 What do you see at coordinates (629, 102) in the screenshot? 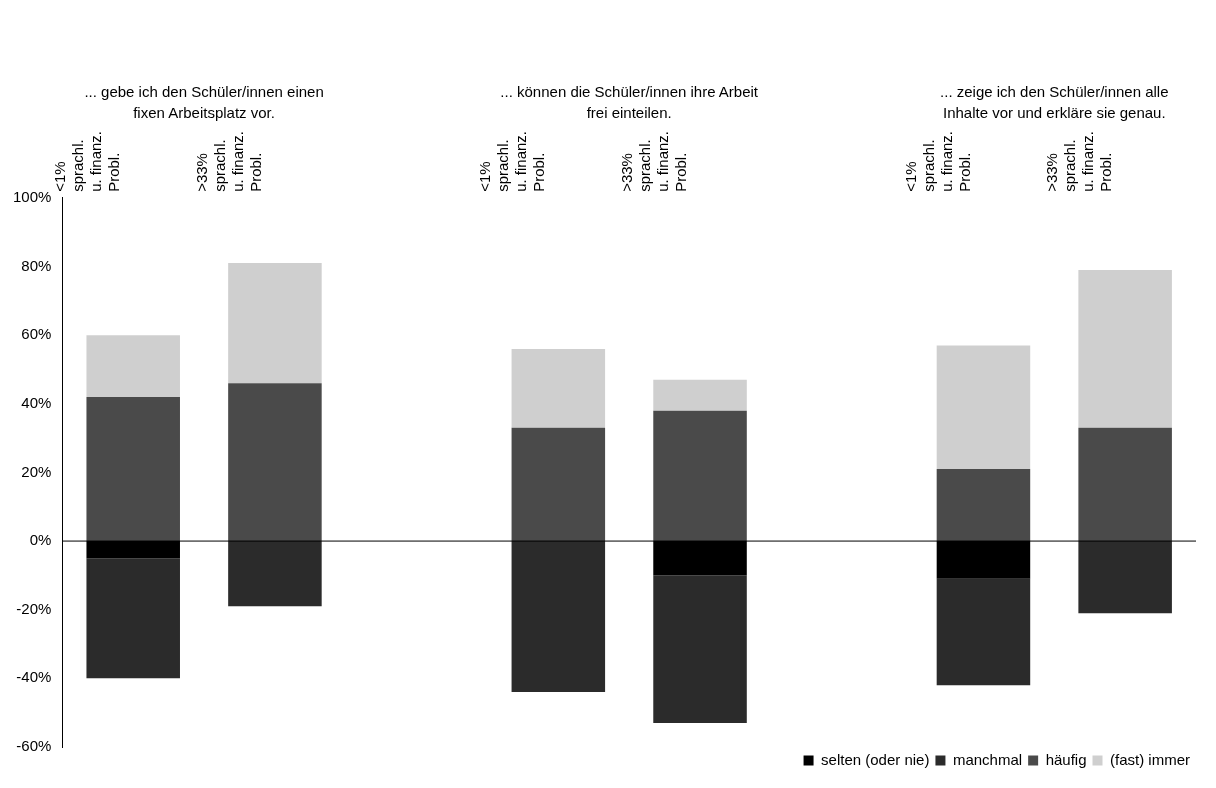
I see `text: ... können die Schüler/innen ihre Arbeit frei einteilen.` at bounding box center [629, 102].